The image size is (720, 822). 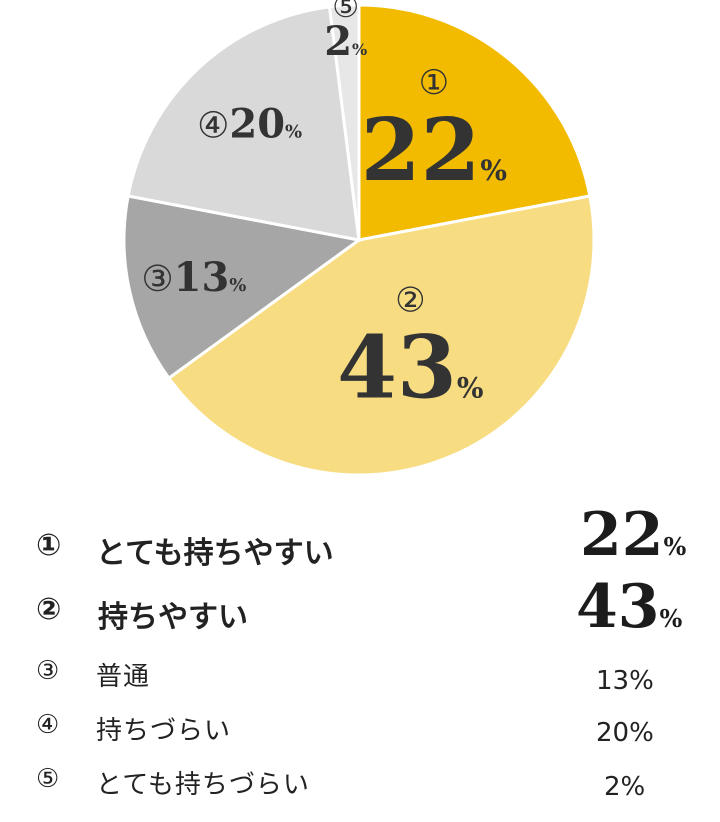 What do you see at coordinates (48, 671) in the screenshot?
I see `legend-marker: ③` at bounding box center [48, 671].